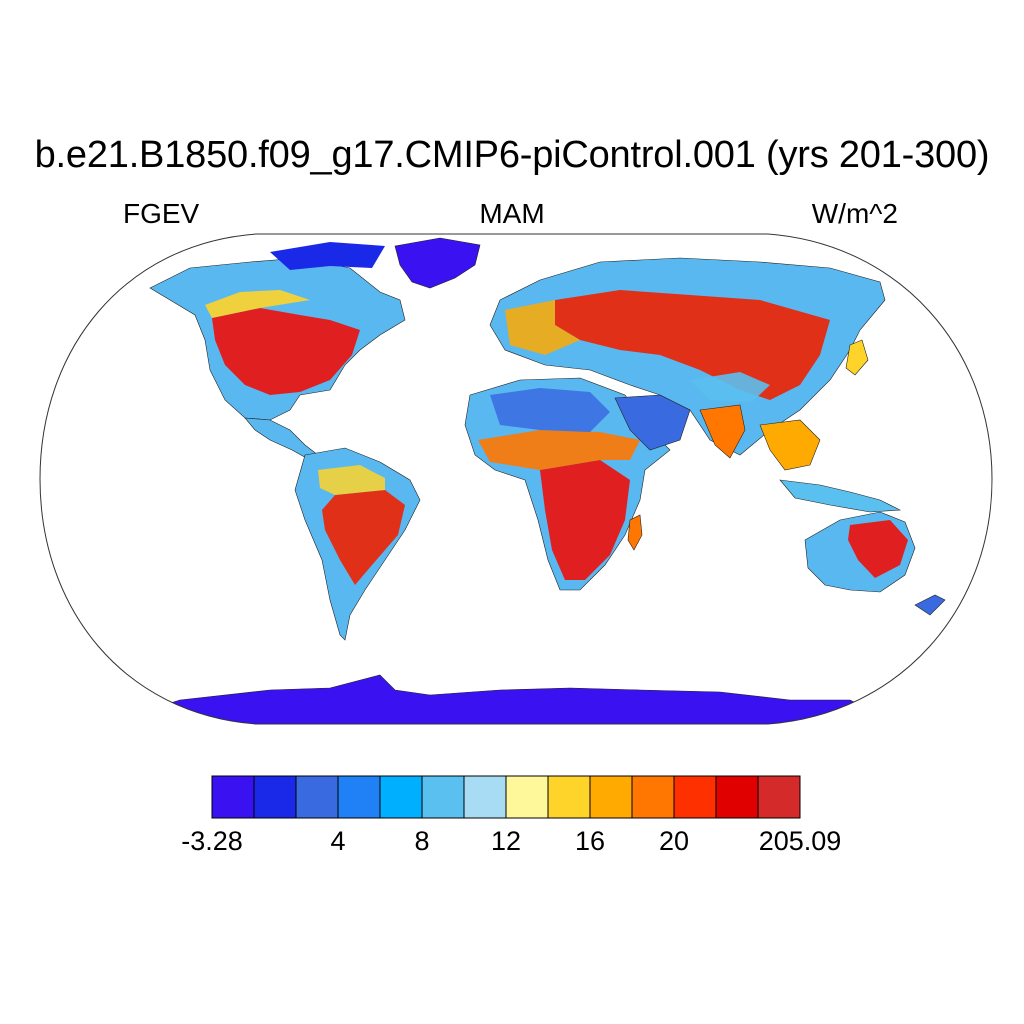 This screenshot has width=1024, height=1024. What do you see at coordinates (722, 431) in the screenshot?
I see `india` at bounding box center [722, 431].